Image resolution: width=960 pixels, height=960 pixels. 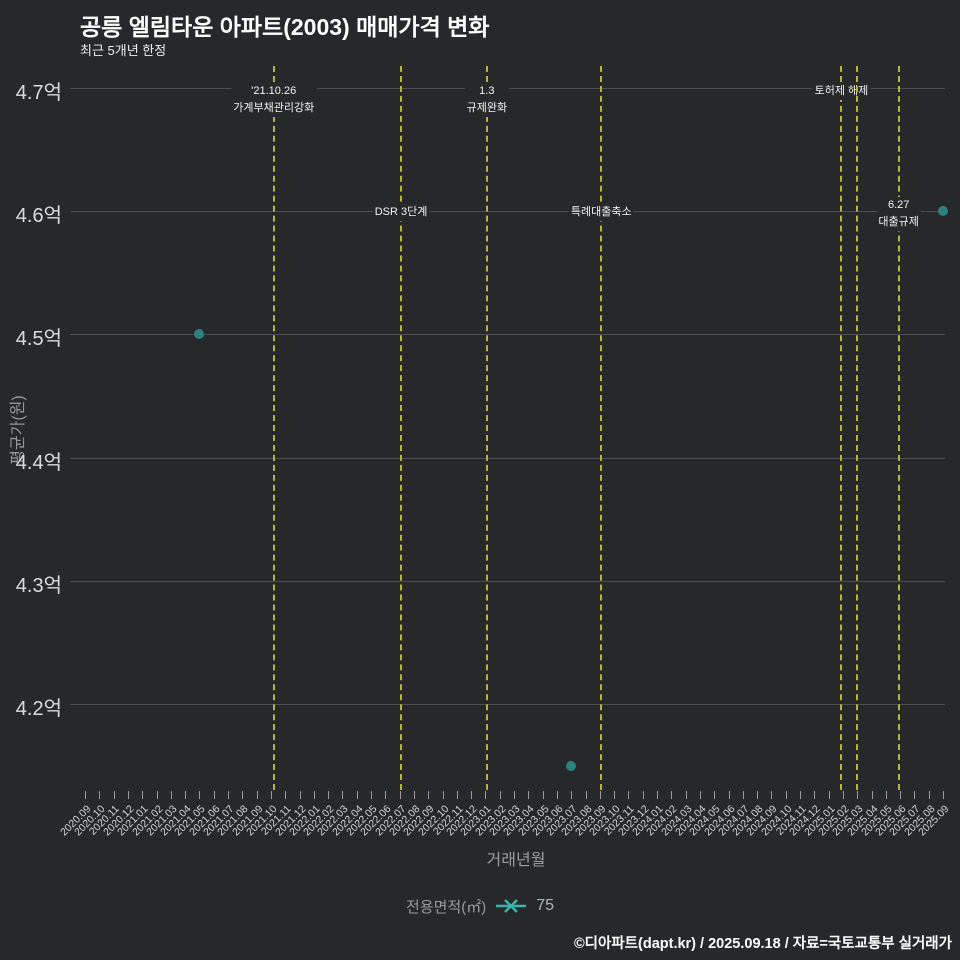 What do you see at coordinates (123, 50) in the screenshot?
I see `chart-subtitle: 최근 5개년 한정` at bounding box center [123, 50].